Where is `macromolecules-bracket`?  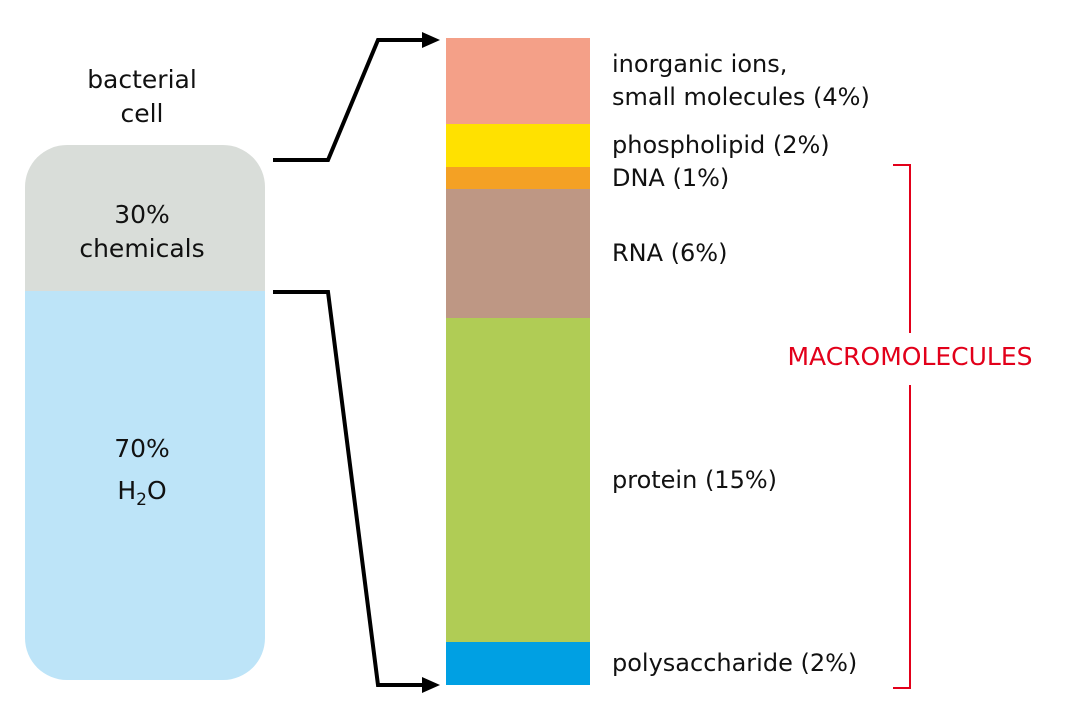
macromolecules-bracket is located at coordinates (902, 426).